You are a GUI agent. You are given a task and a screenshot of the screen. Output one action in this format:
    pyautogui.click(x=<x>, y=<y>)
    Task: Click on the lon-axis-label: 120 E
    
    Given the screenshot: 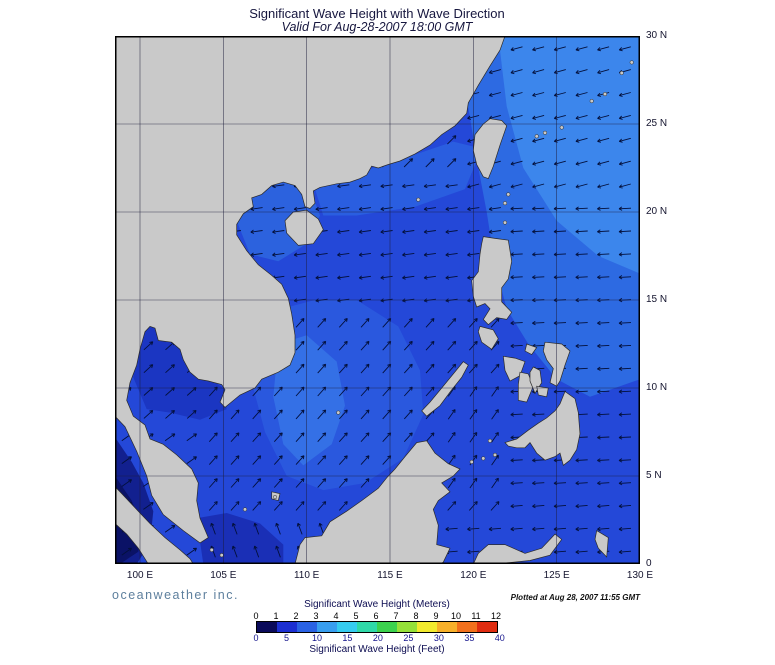 What is the action you would take?
    pyautogui.click(x=473, y=575)
    